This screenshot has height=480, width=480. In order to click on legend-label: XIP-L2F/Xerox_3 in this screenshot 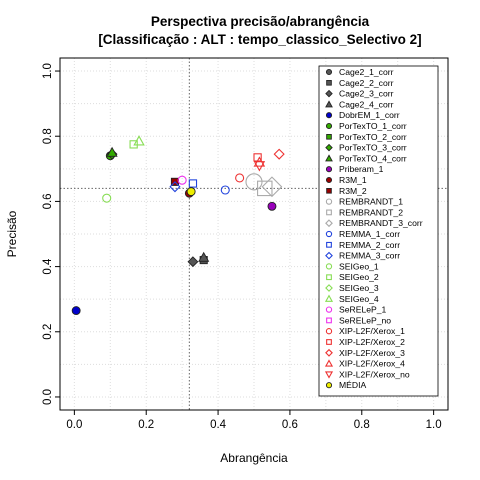, I will do `click(372, 353)`.